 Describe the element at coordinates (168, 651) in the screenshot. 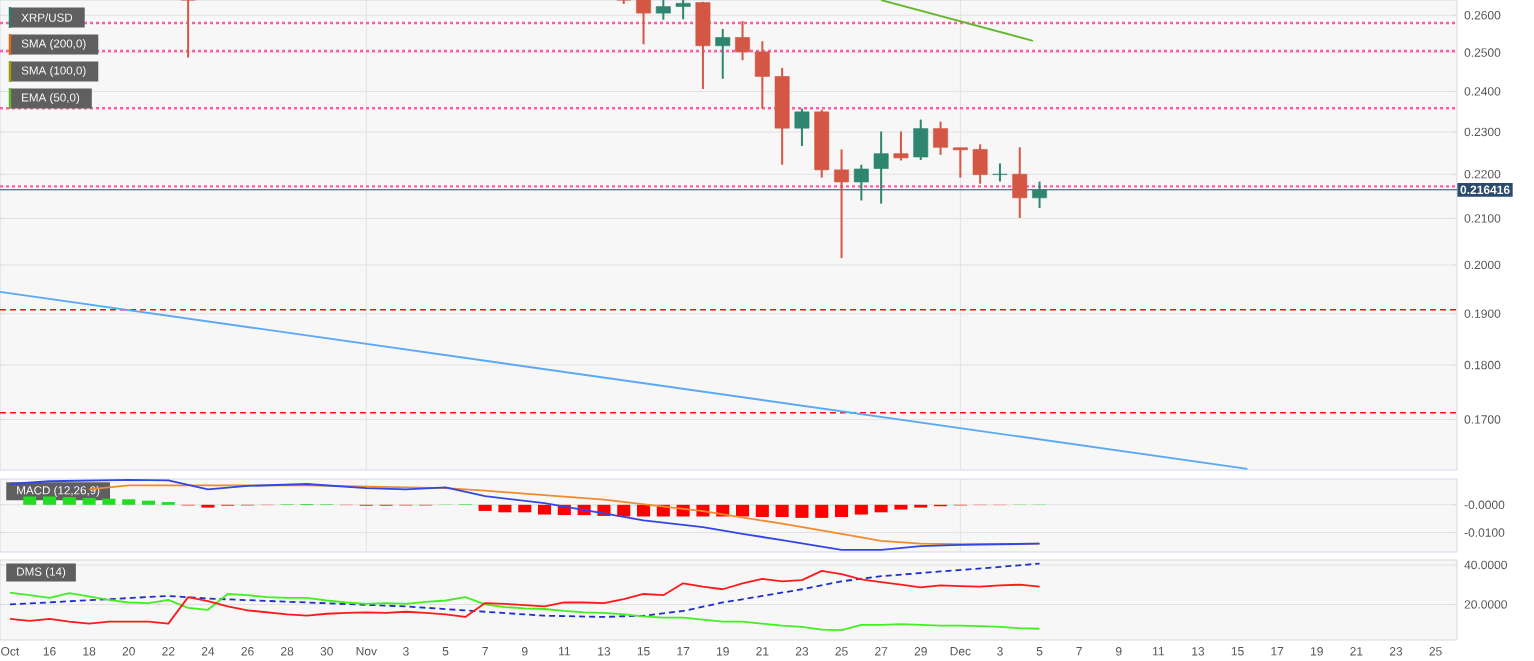

I see `x-tick-label: 22` at that location.